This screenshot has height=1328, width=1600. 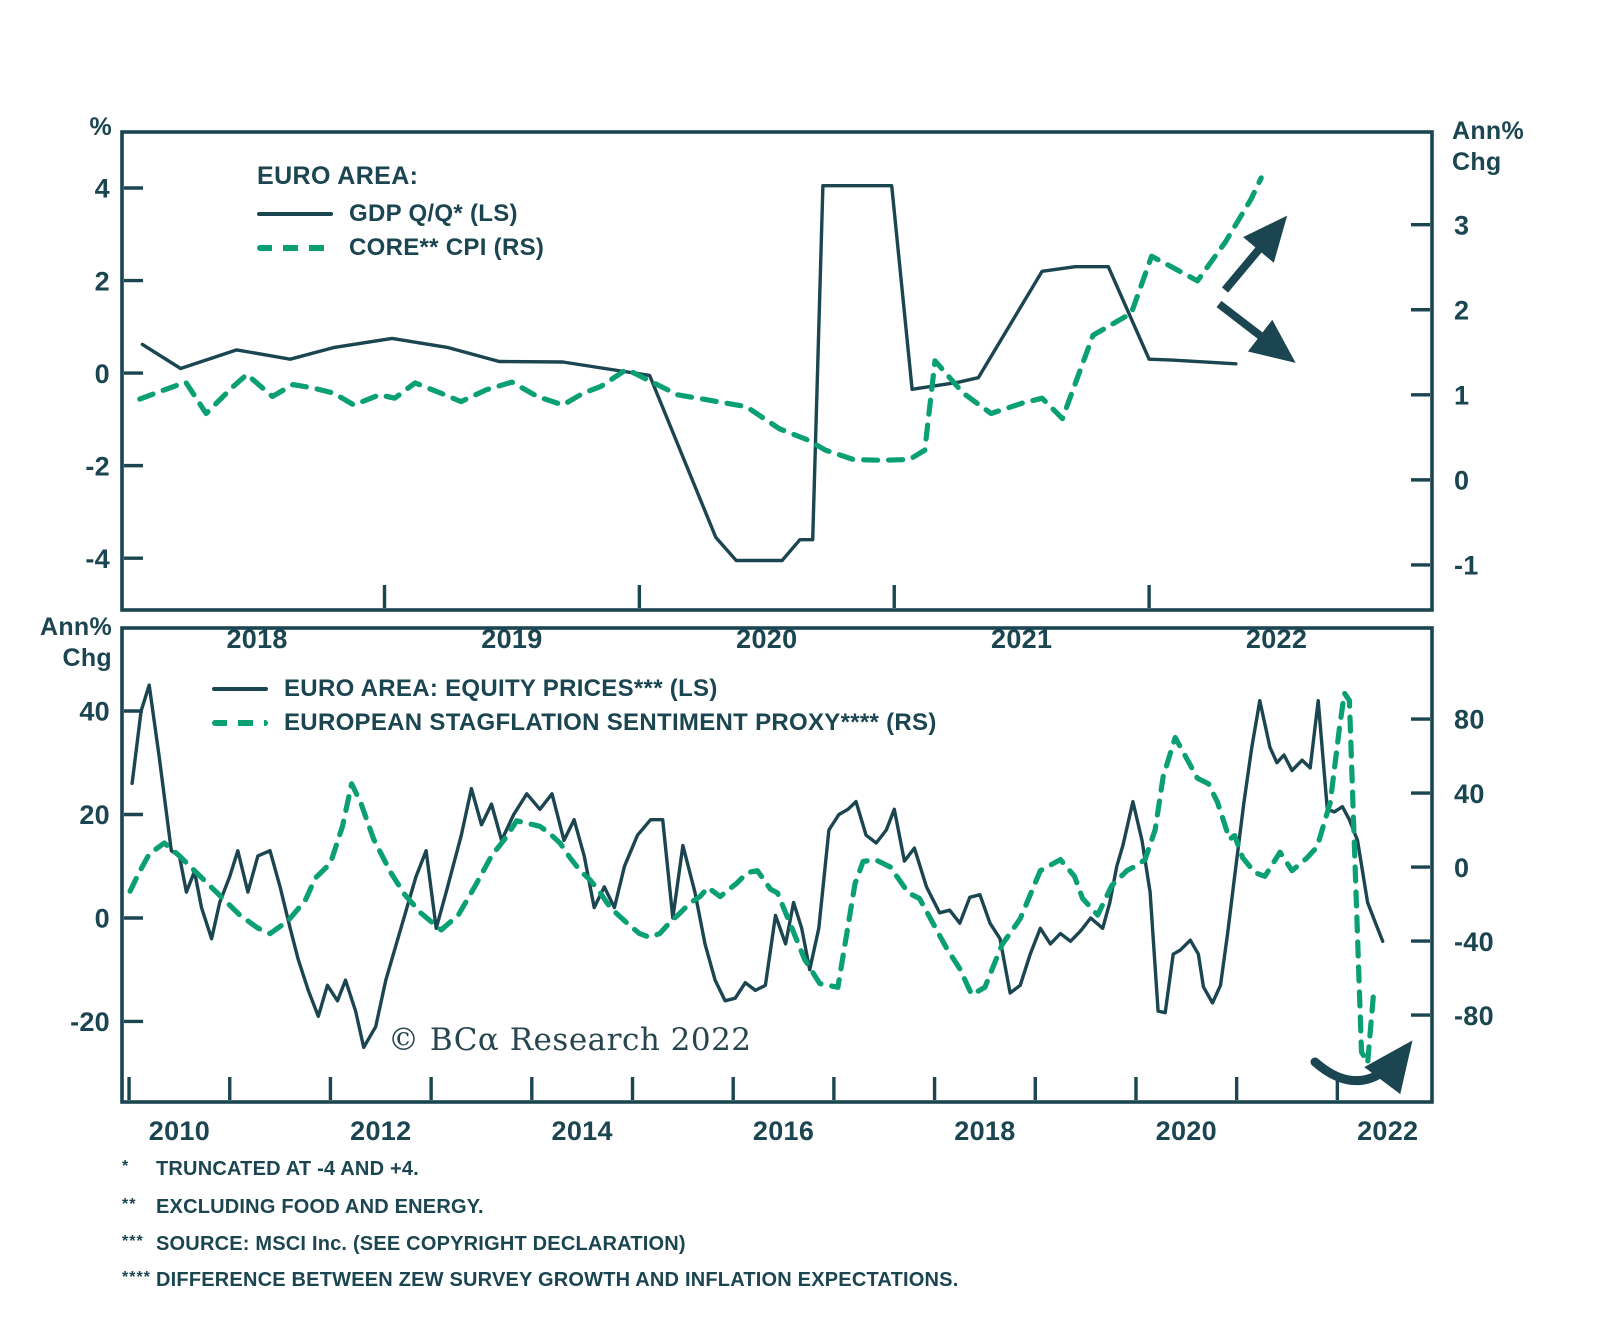 I want to click on chg-label: Chg, so click(x=1477, y=162).